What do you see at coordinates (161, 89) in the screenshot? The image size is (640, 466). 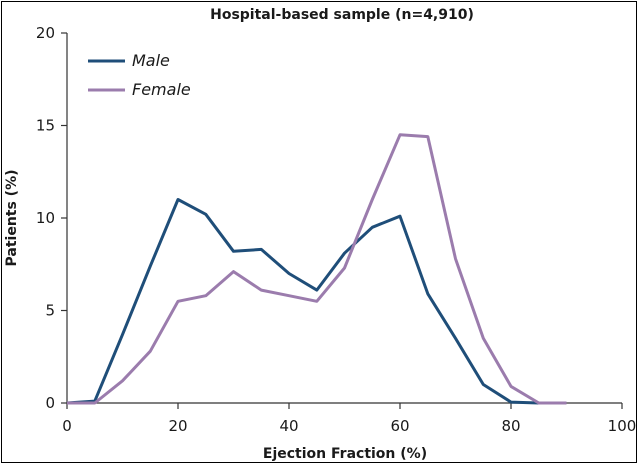 I see `legend-label-female: Female` at bounding box center [161, 89].